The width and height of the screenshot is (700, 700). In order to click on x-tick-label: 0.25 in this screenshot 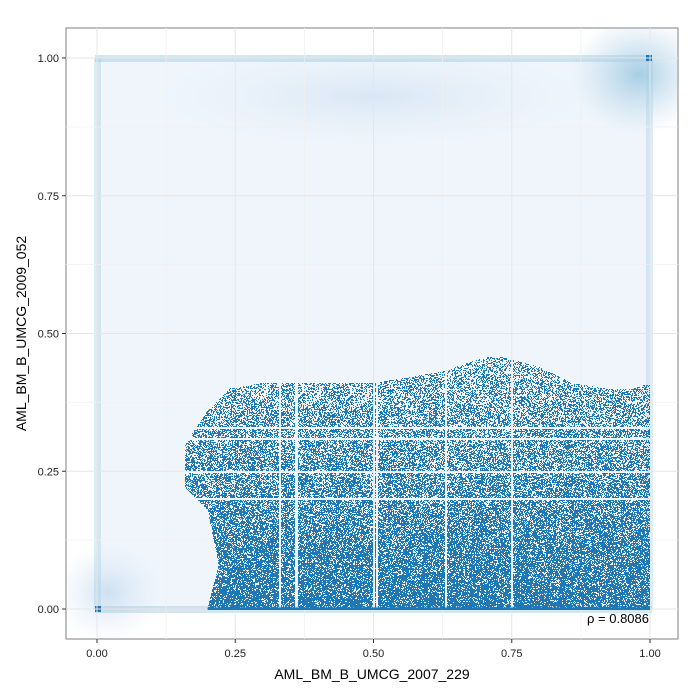, I will do `click(235, 654)`.